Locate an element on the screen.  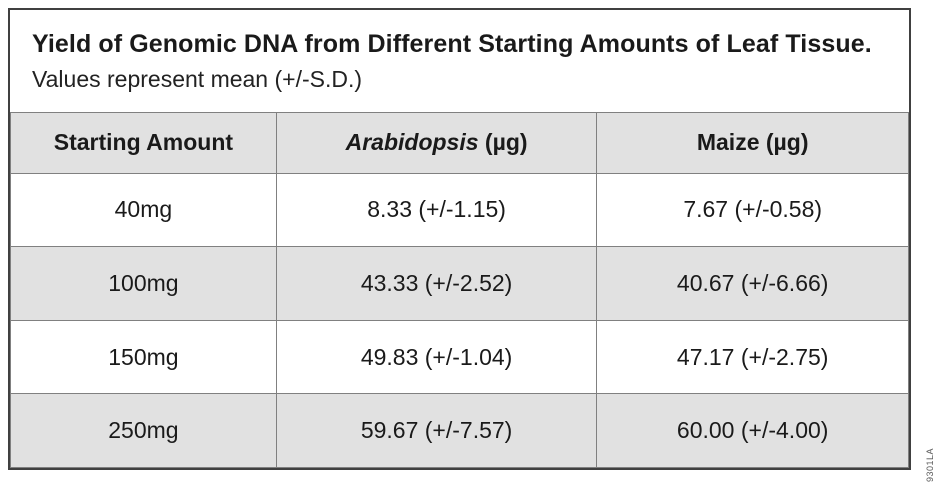
table-row: 100mg 43.33 (+/-2.52) 40.67 (+/-6.66) is located at coordinates (459, 283).